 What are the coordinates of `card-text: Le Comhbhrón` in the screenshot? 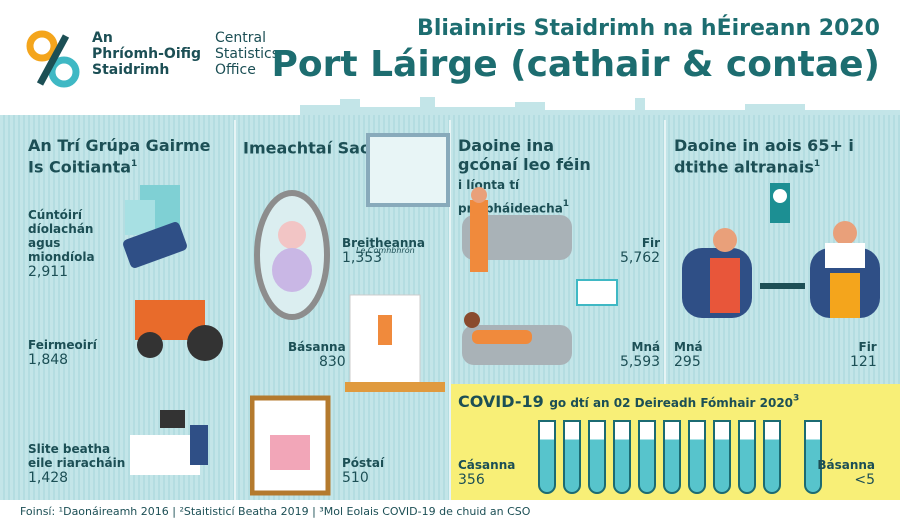 It's located at (385, 250).